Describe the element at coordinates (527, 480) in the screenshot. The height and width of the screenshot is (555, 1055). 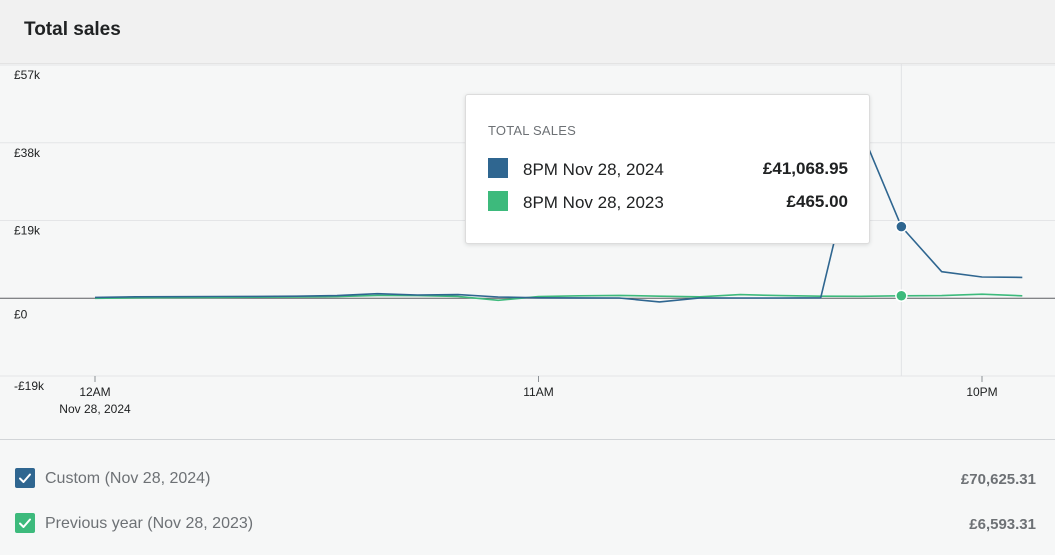
I see `legend-item-current: Custom (Nov 28, 2024) £70,625.31` at that location.